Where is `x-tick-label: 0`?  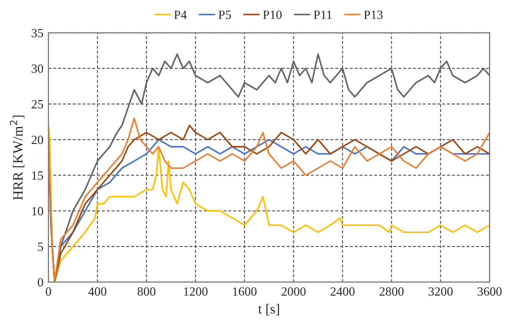 x-tick-label: 0 is located at coordinates (49, 291).